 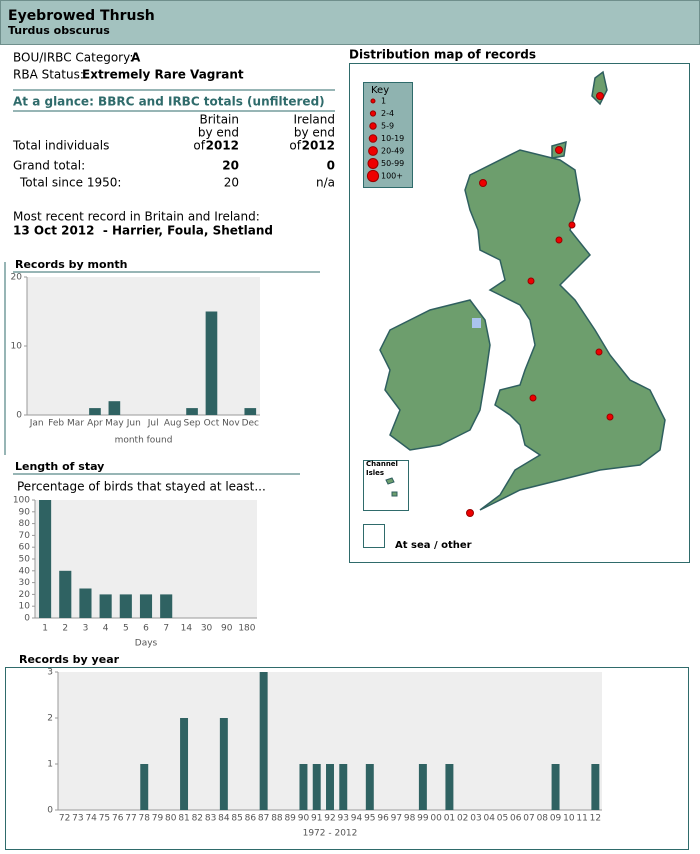 I want to click on x-tick-label: 11, so click(x=581, y=819).